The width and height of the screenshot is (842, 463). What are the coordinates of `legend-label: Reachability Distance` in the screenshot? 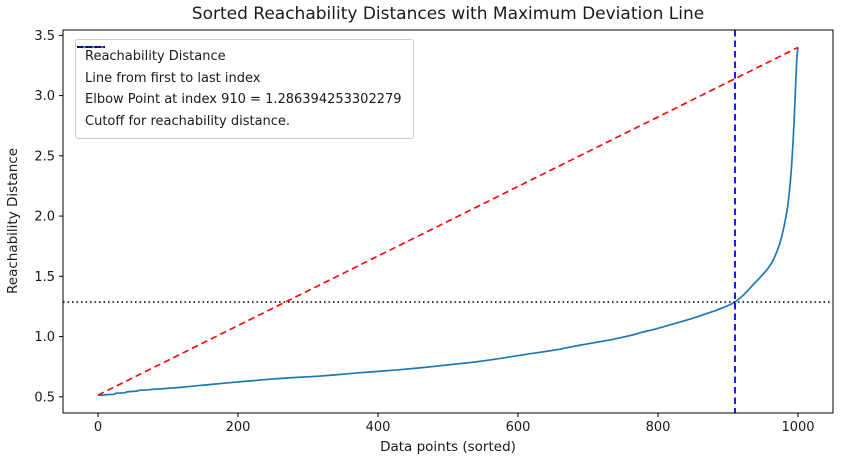 It's located at (155, 56).